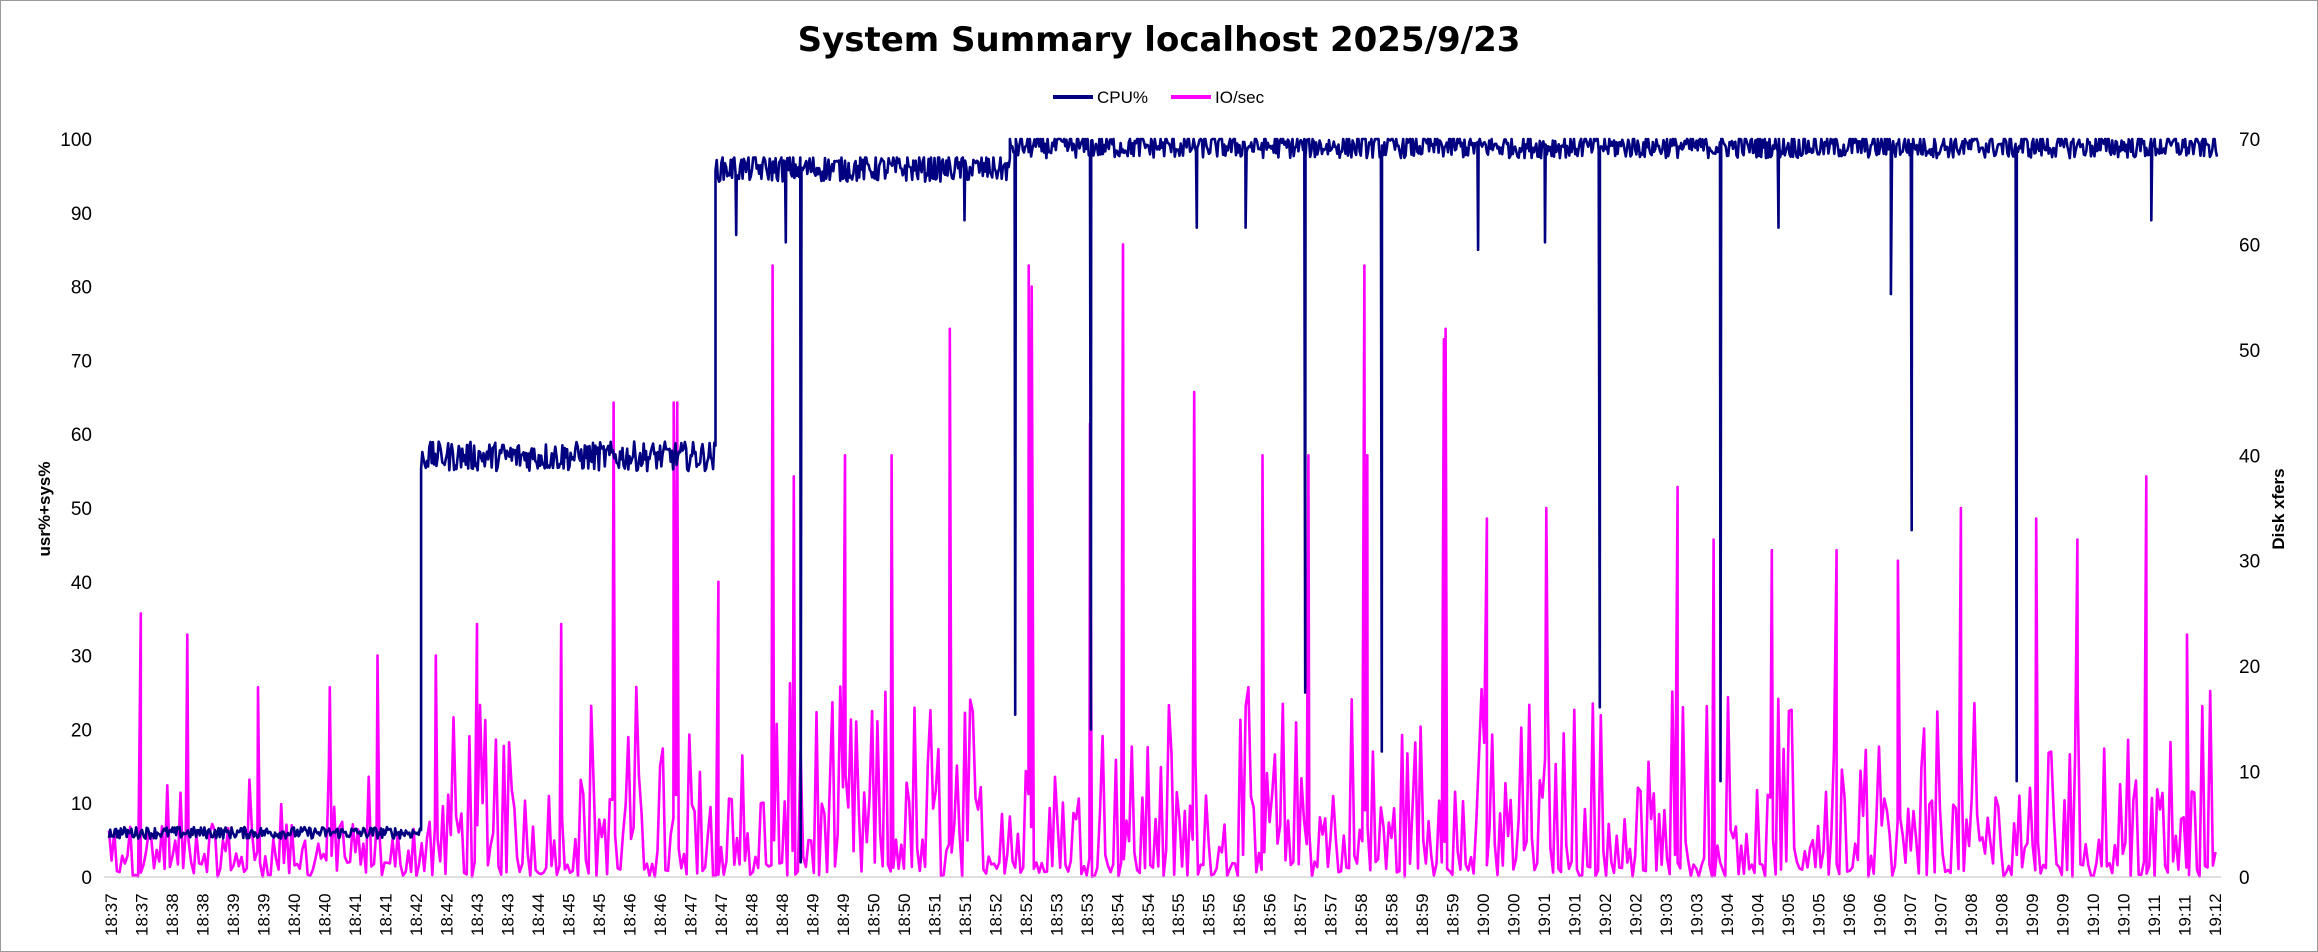 This screenshot has height=952, width=2318. I want to click on y2-tick-label: 70, so click(2249, 140).